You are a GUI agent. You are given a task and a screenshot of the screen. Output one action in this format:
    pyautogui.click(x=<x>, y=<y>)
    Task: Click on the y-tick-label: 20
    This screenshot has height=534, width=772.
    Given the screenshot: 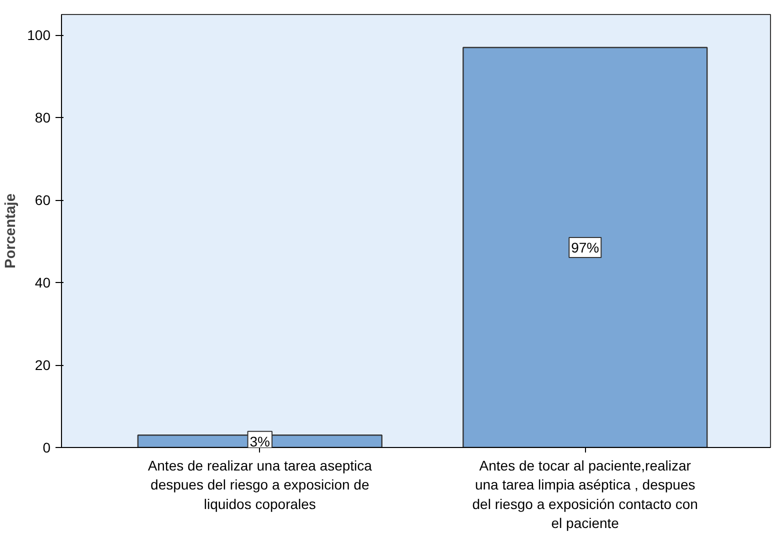 What is the action you would take?
    pyautogui.click(x=42, y=365)
    